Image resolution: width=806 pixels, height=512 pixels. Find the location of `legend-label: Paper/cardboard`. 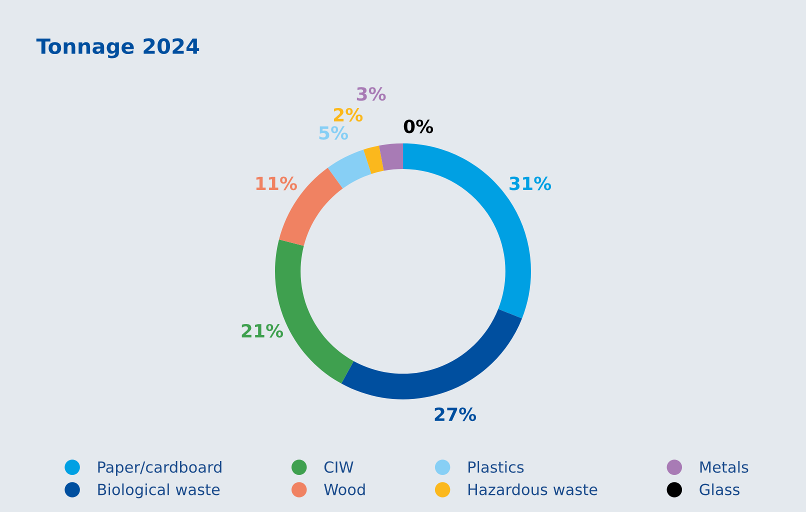

legend-label: Paper/cardboard is located at coordinates (160, 468).